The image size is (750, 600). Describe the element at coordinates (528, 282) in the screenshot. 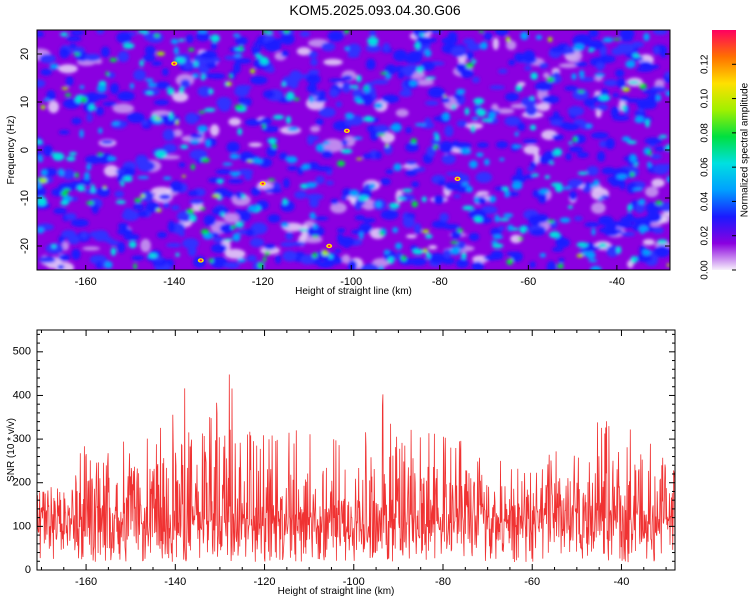

I see `heatmap-x-tick-label: -60` at that location.